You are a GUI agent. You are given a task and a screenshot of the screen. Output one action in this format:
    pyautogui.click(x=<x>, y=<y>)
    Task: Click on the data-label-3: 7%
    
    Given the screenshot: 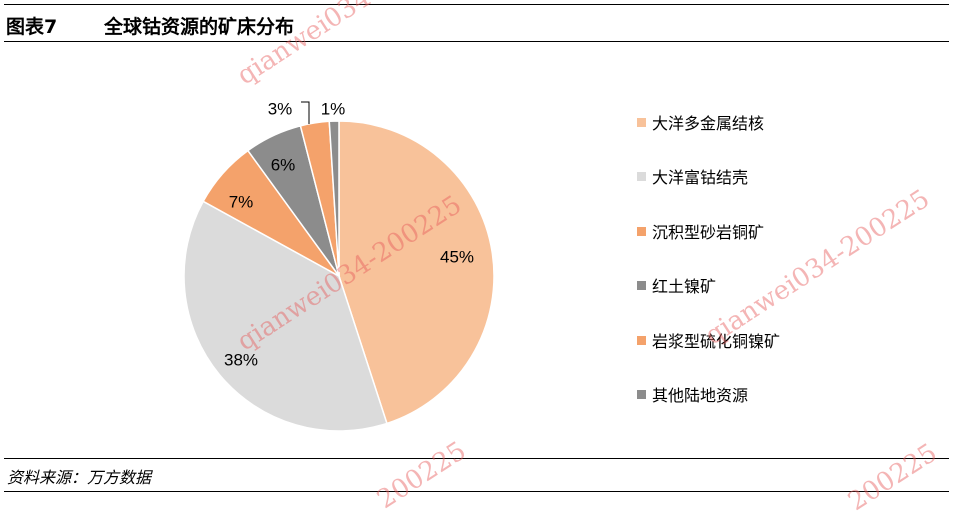 What is the action you would take?
    pyautogui.click(x=241, y=201)
    